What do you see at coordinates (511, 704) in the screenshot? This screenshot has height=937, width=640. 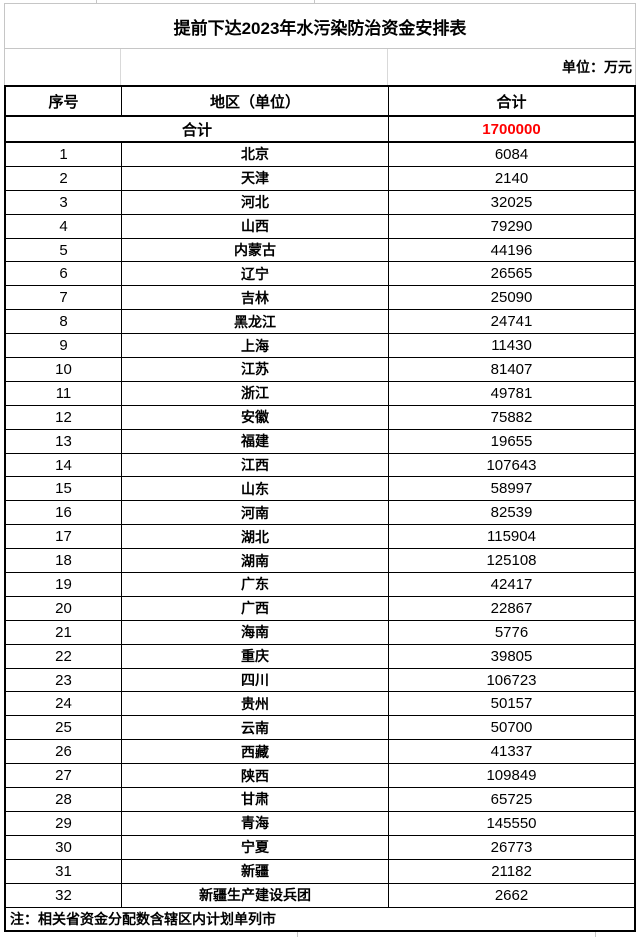 I see `row-value-cell: 50157` at bounding box center [511, 704].